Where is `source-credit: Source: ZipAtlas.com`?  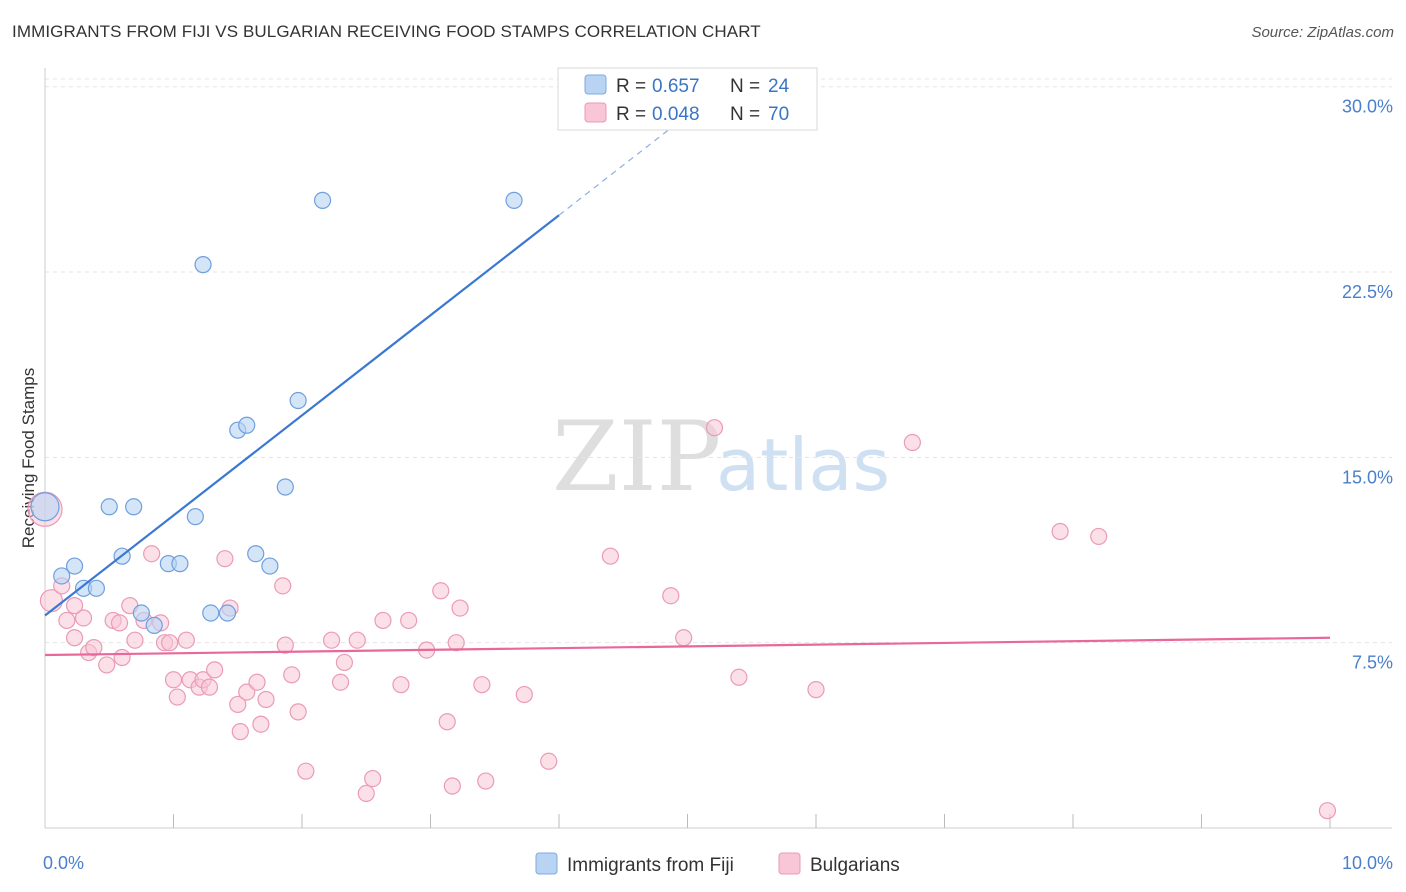
source-credit: Source: ZipAtlas.com is located at coordinates (1322, 32).